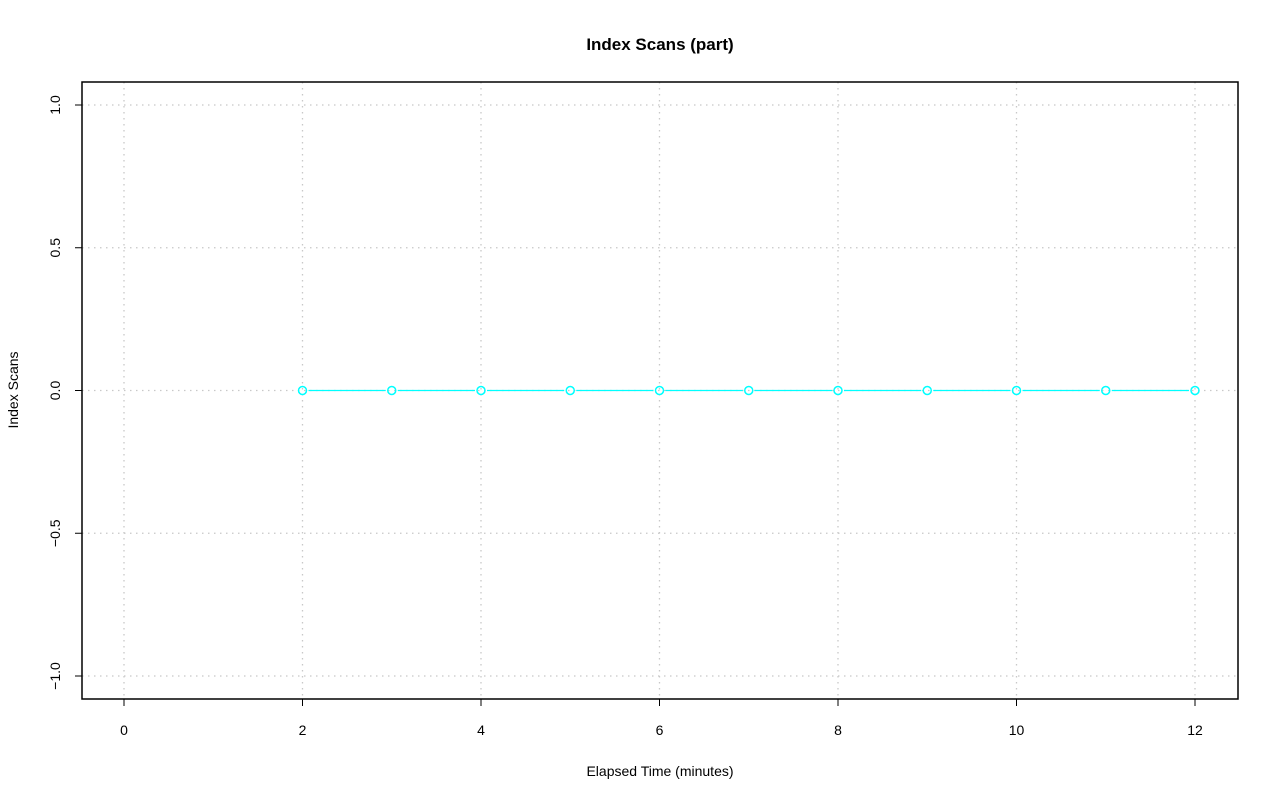 The image size is (1280, 801). I want to click on series, so click(748, 390).